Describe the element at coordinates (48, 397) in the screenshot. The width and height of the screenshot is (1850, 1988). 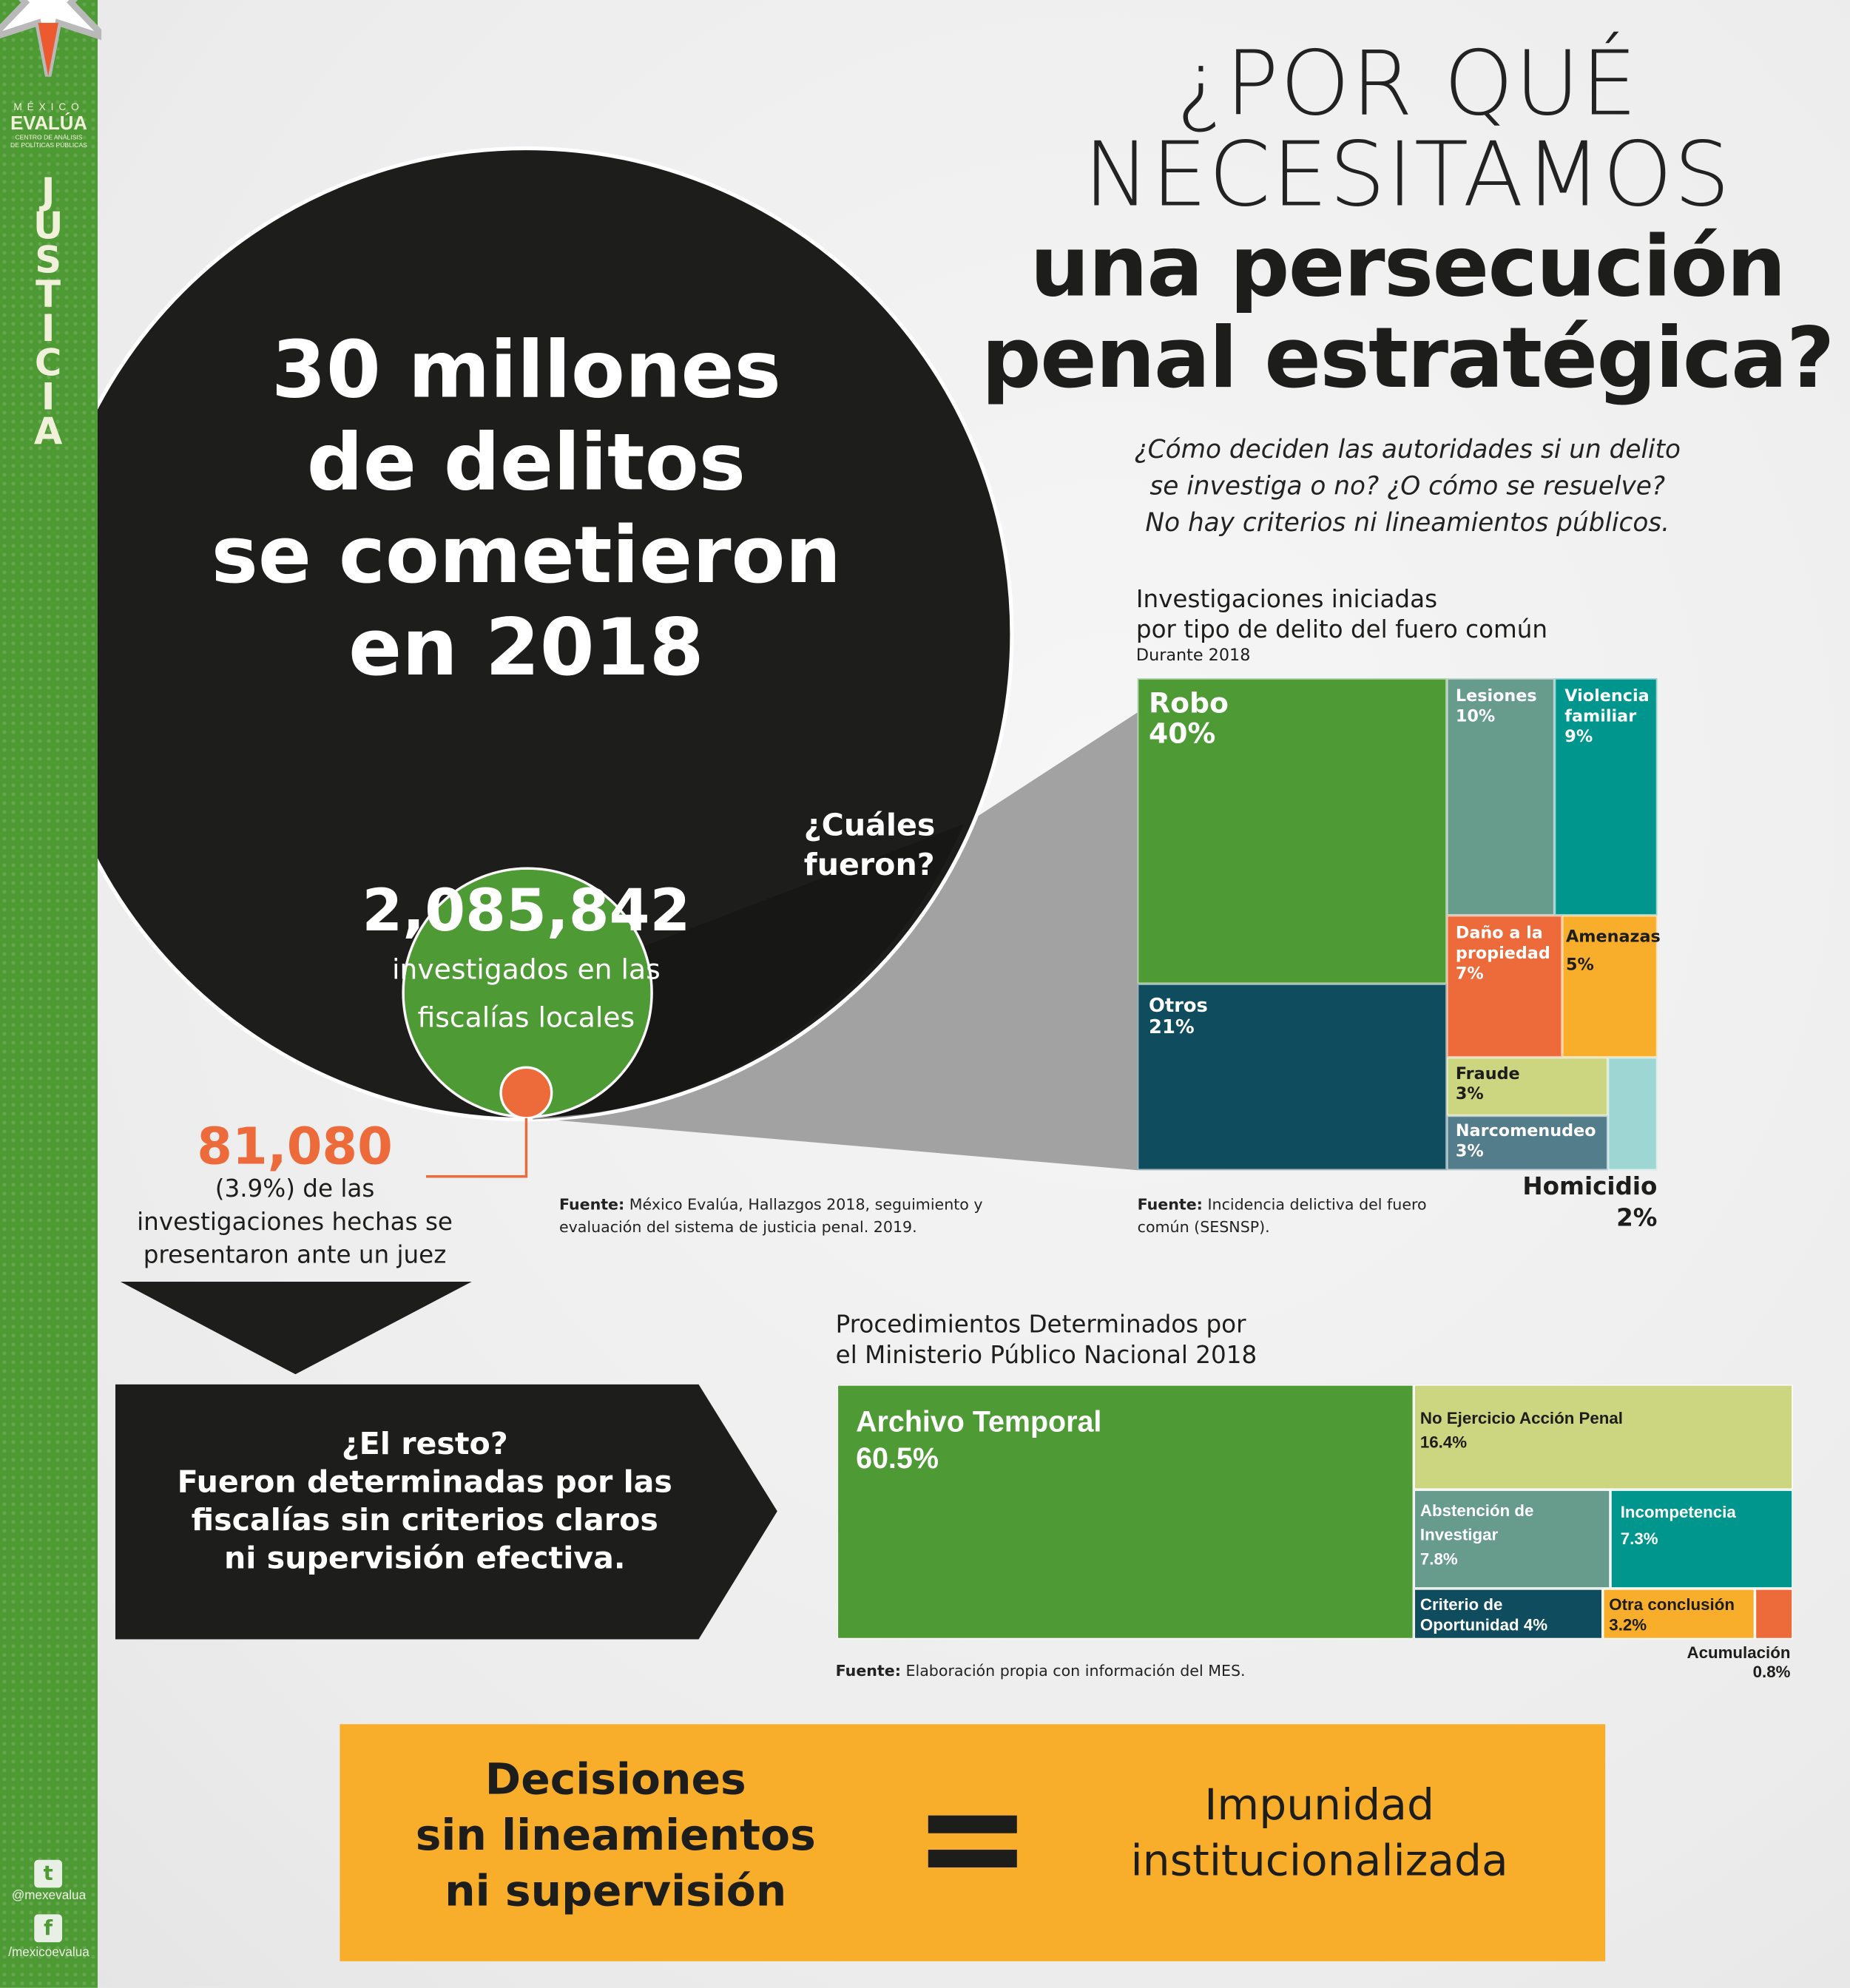
I see `section-letter: I` at that location.